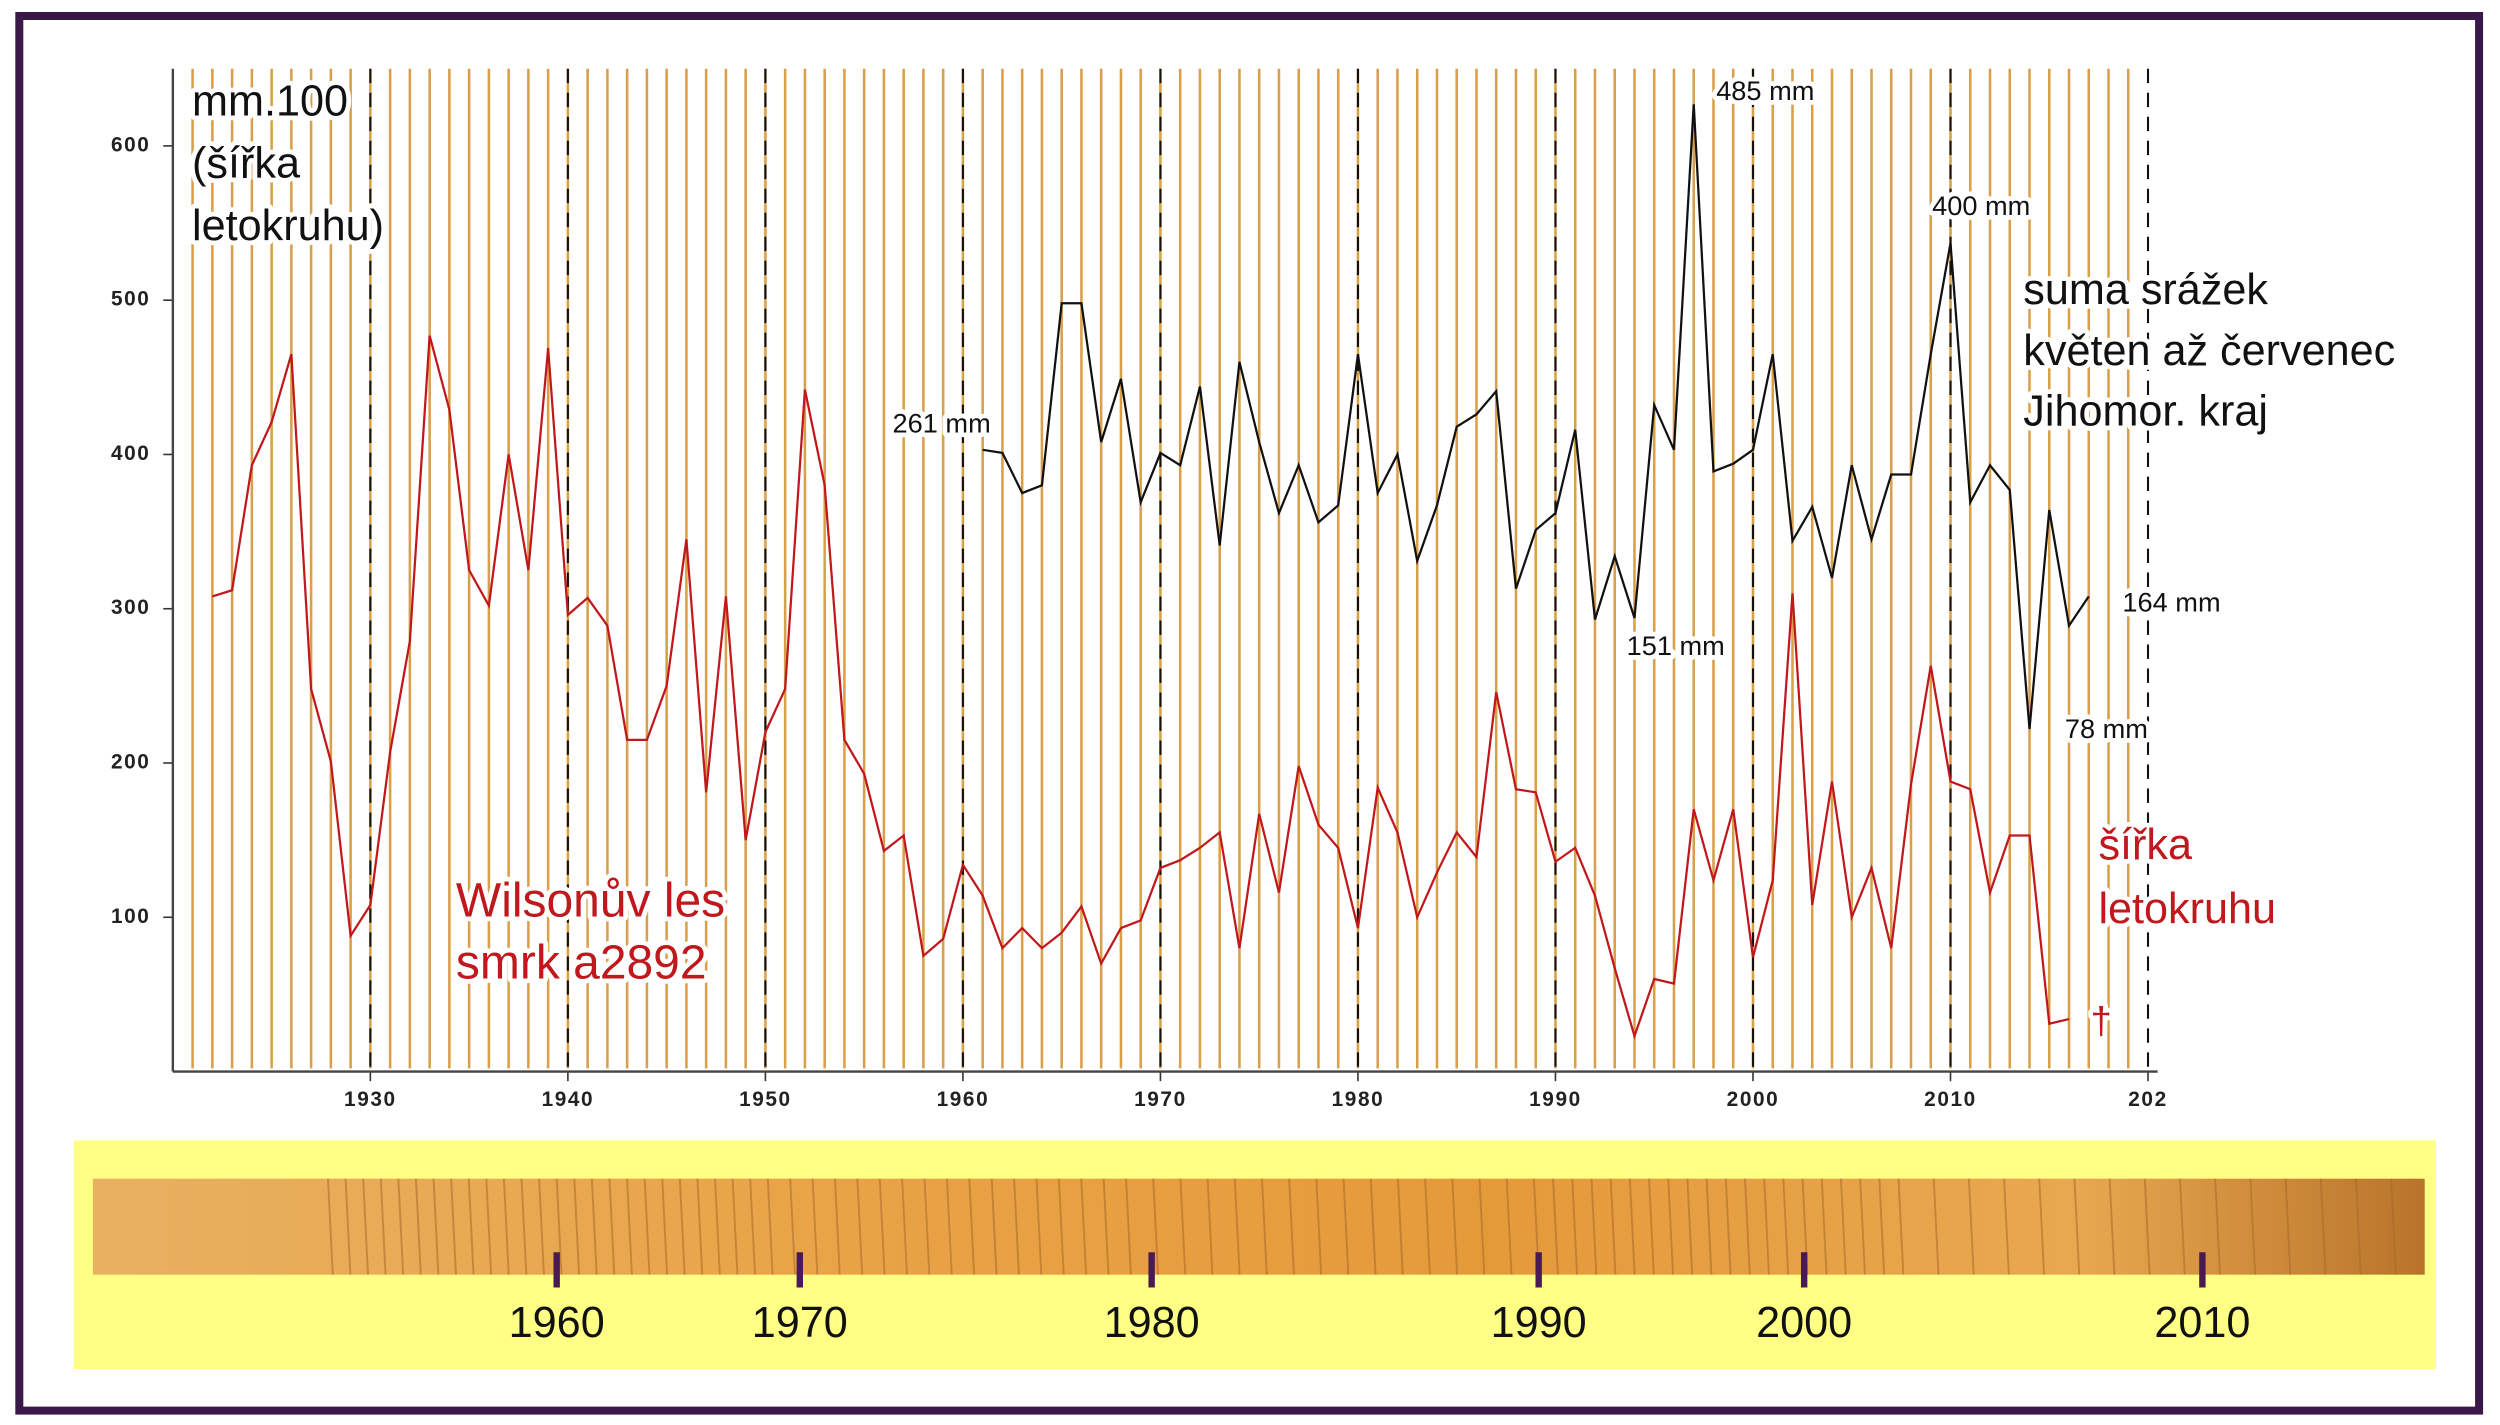 Image resolution: width=2500 pixels, height=1425 pixels. Describe the element at coordinates (2106, 728) in the screenshot. I see `annotation: 78 mm` at that location.